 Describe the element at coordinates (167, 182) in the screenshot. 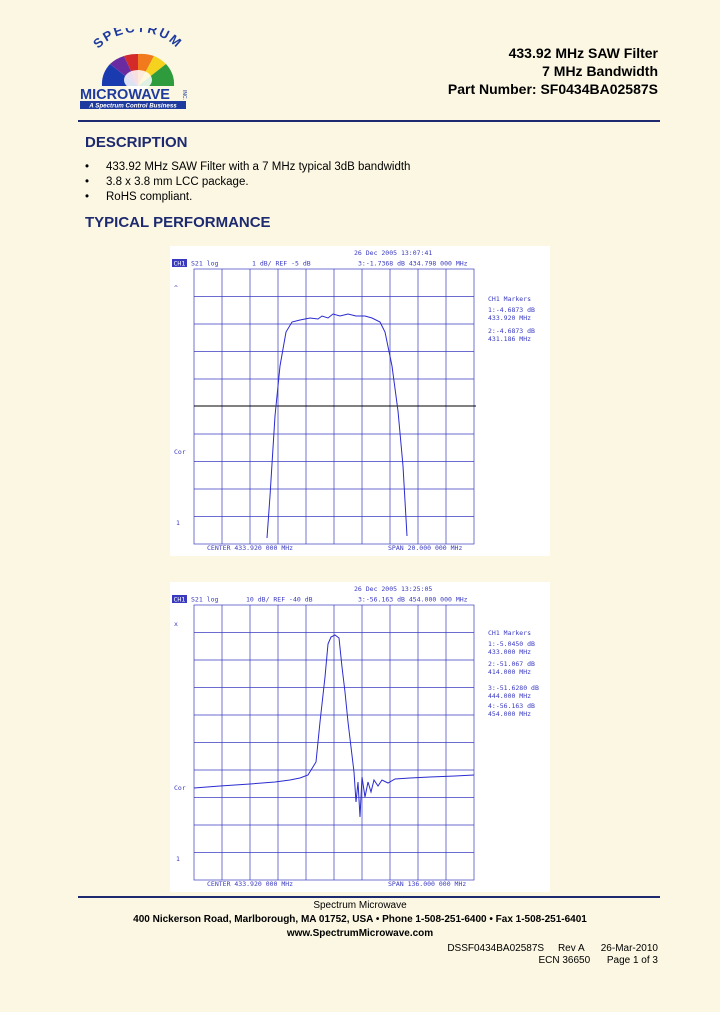

I see `description-item: • 3.8 x 3.8 mm LCC package.` at that location.